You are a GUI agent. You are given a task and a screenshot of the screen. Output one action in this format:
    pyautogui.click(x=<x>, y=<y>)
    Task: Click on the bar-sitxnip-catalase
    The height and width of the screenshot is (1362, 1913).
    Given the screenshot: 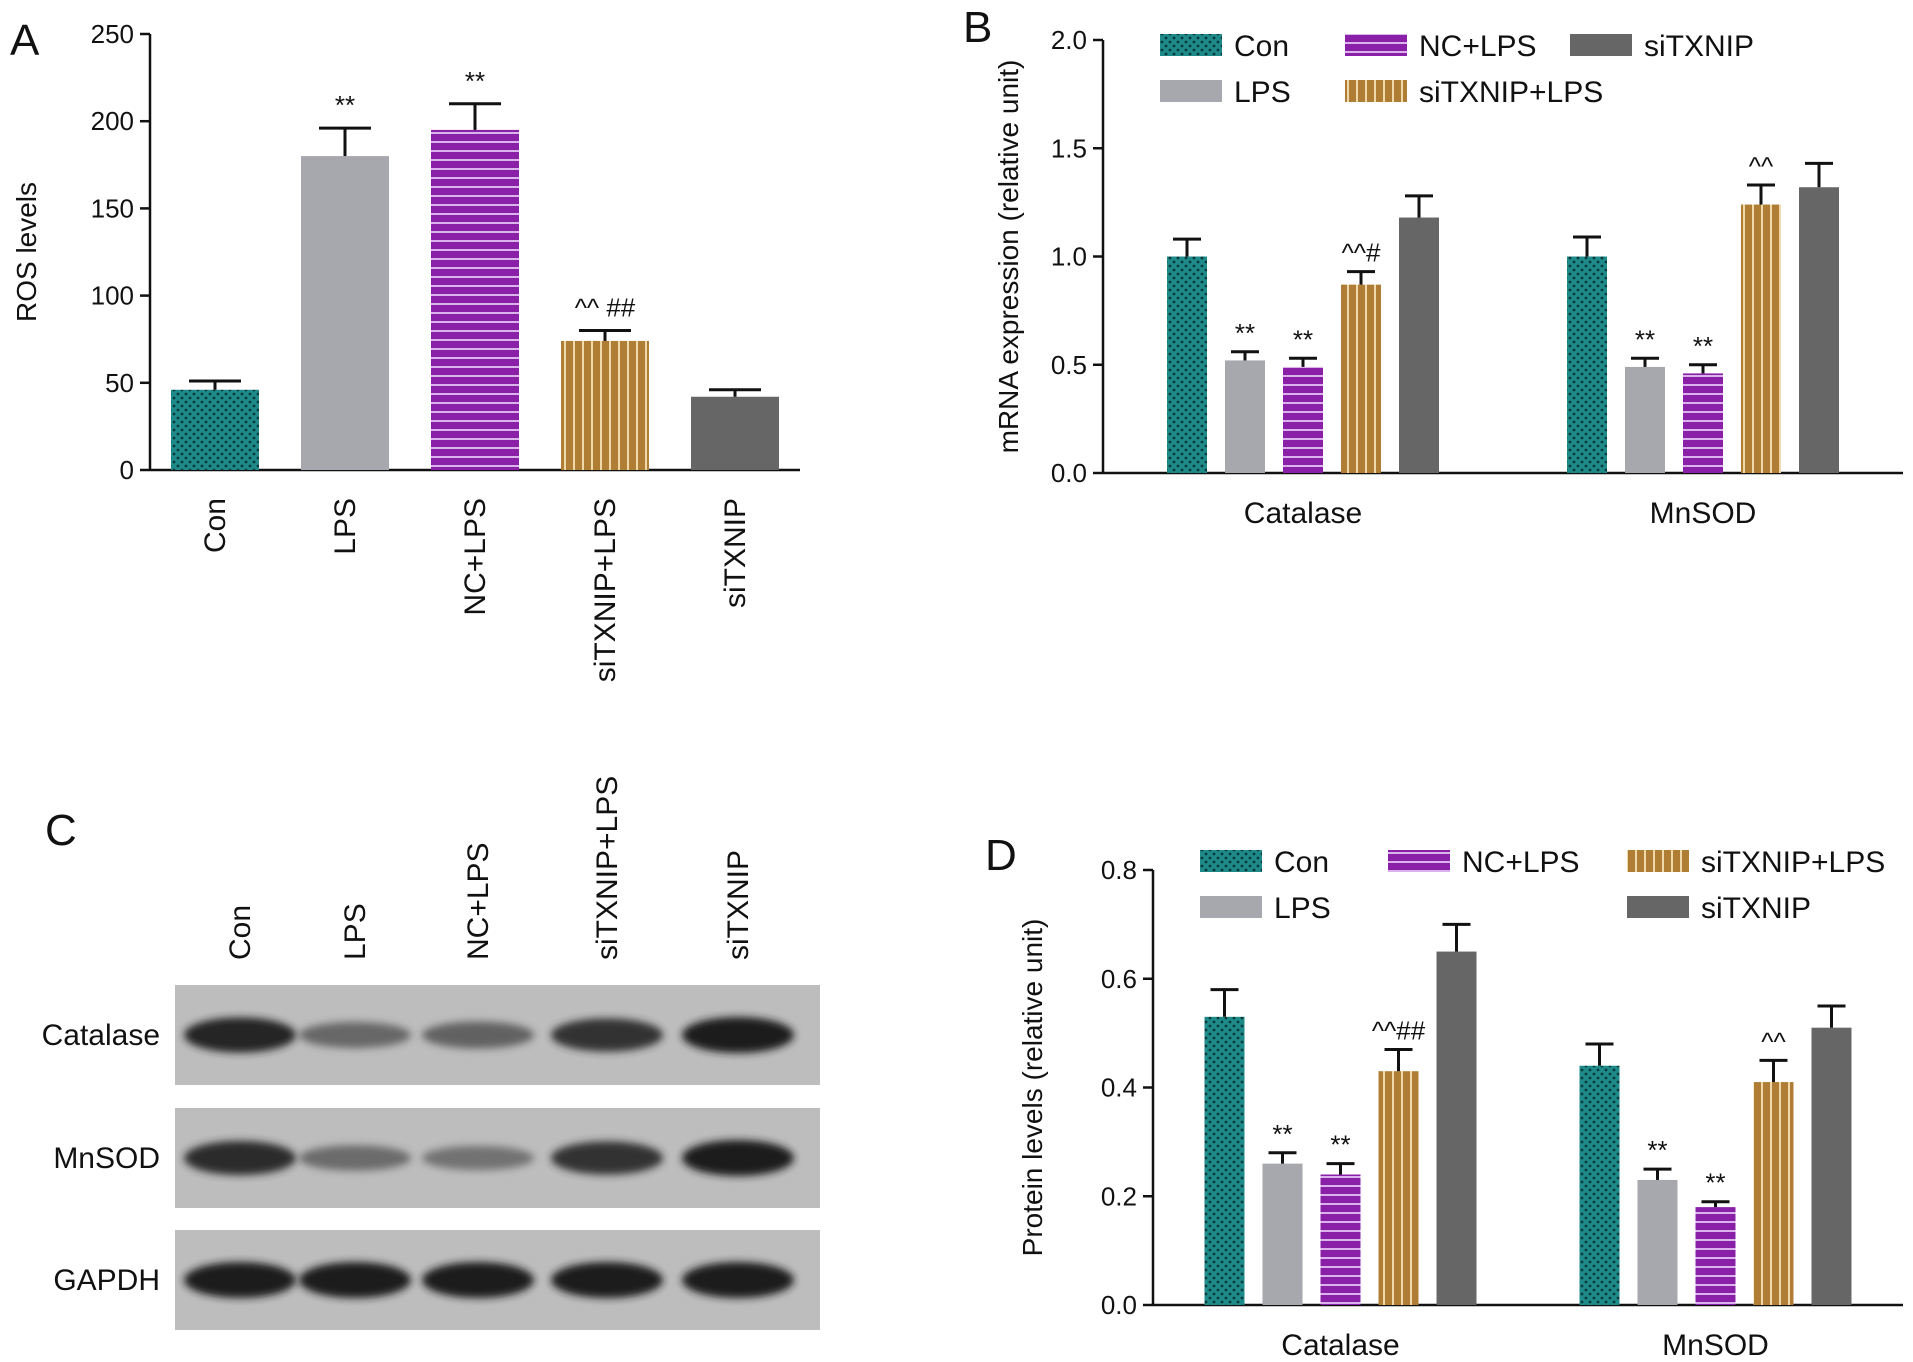 What is the action you would take?
    pyautogui.click(x=1419, y=345)
    